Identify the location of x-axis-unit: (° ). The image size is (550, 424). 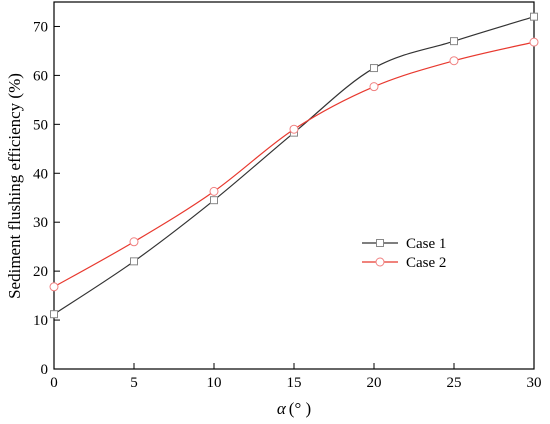
(300, 408).